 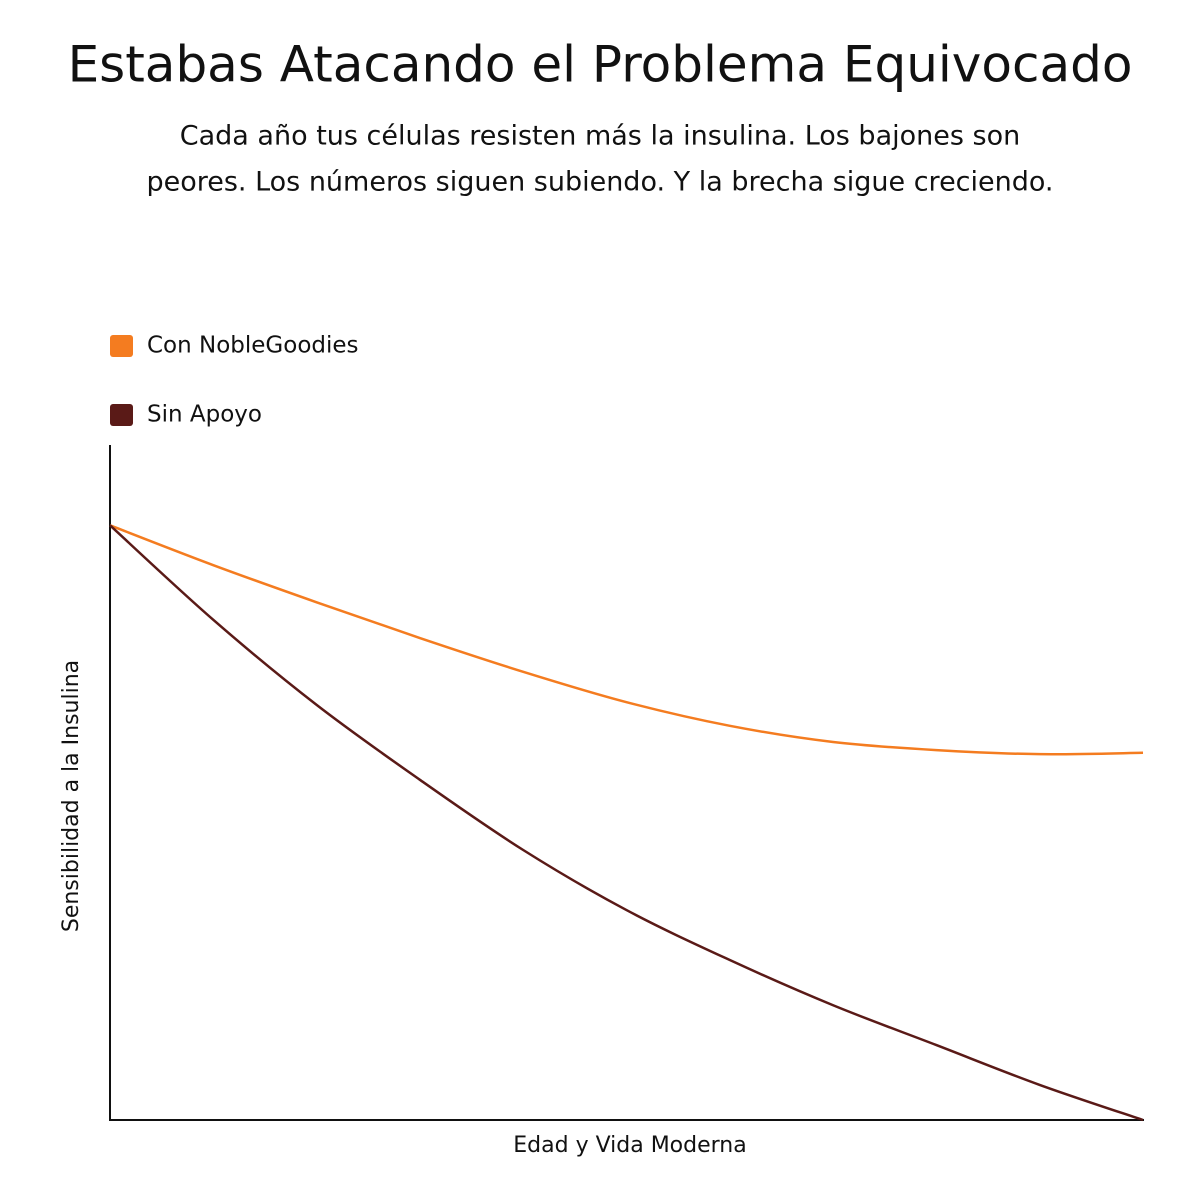 What do you see at coordinates (204, 415) in the screenshot?
I see `legend-label: Sin Apoyo` at bounding box center [204, 415].